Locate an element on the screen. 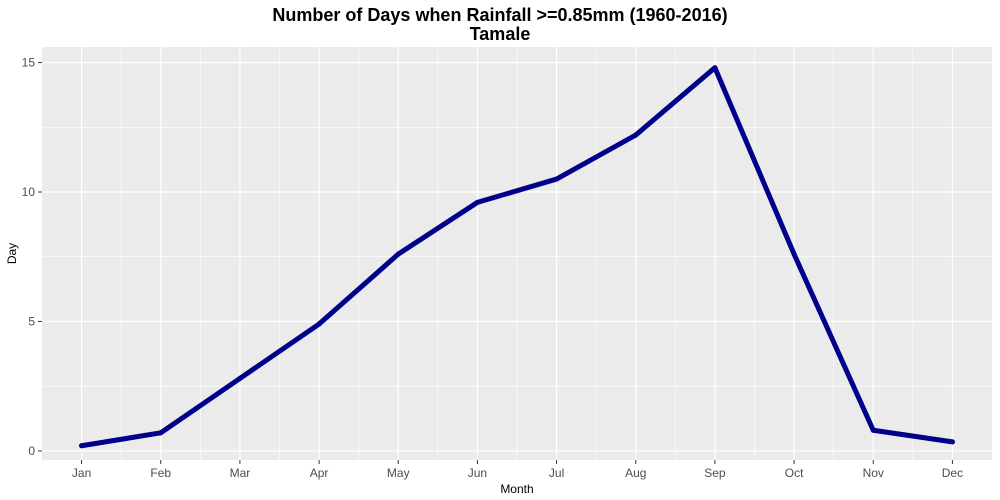 This screenshot has height=500, width=1000. x-tick-label: Oct is located at coordinates (794, 473).